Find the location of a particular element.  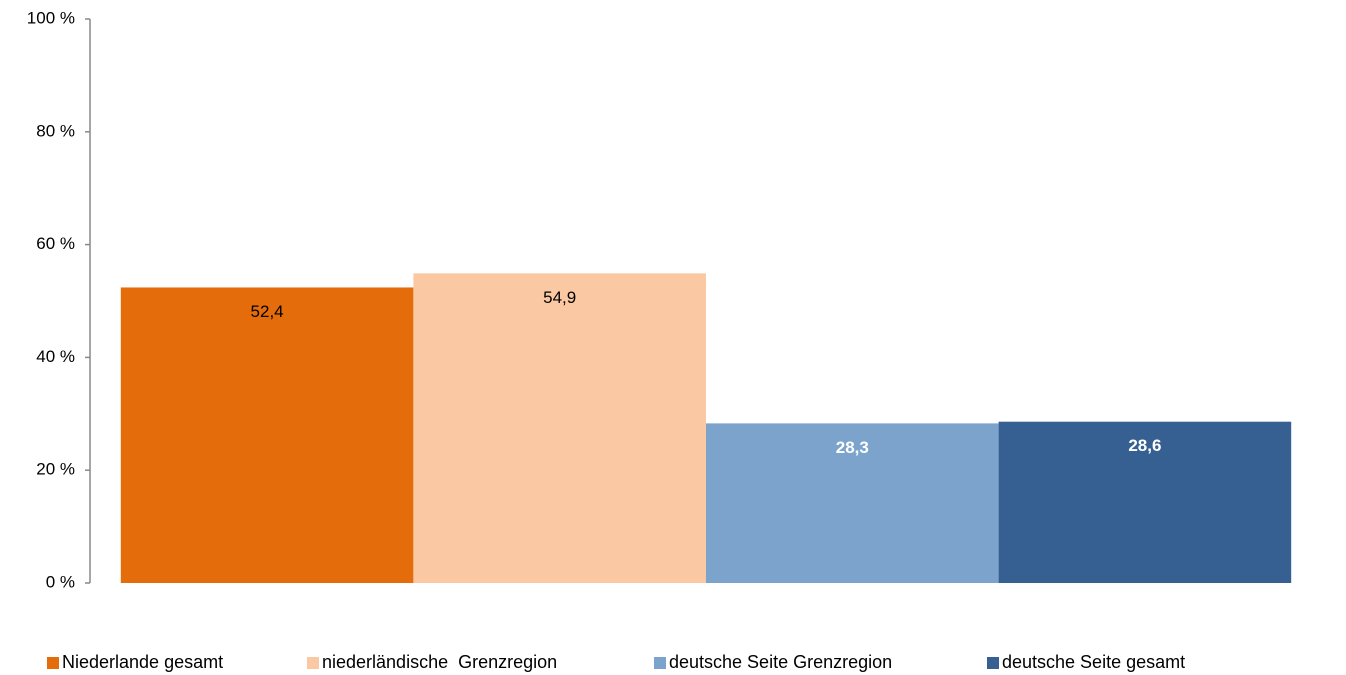

y-tick-label: 60 % is located at coordinates (55, 243).